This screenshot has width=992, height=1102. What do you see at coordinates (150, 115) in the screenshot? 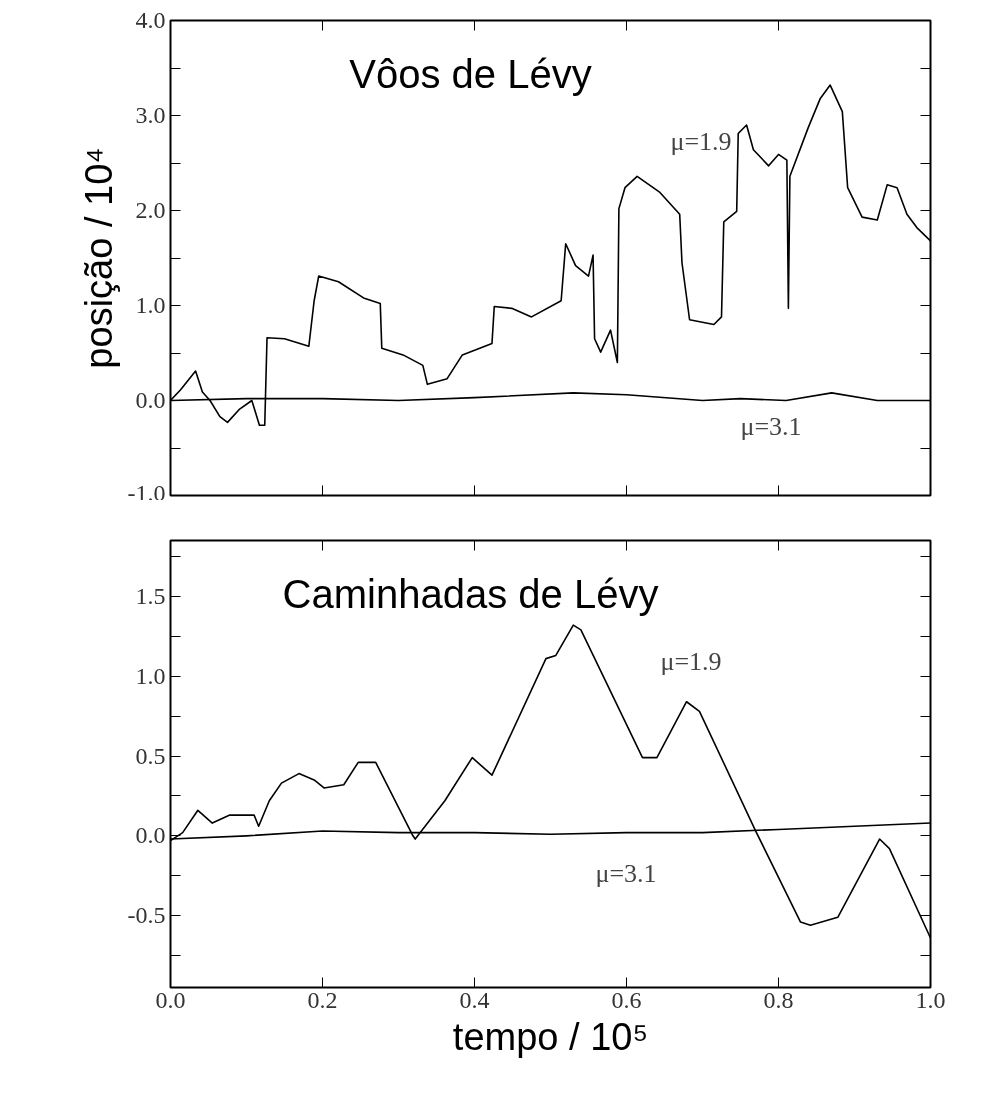
I see `y-tick-label: 3.0` at bounding box center [150, 115].